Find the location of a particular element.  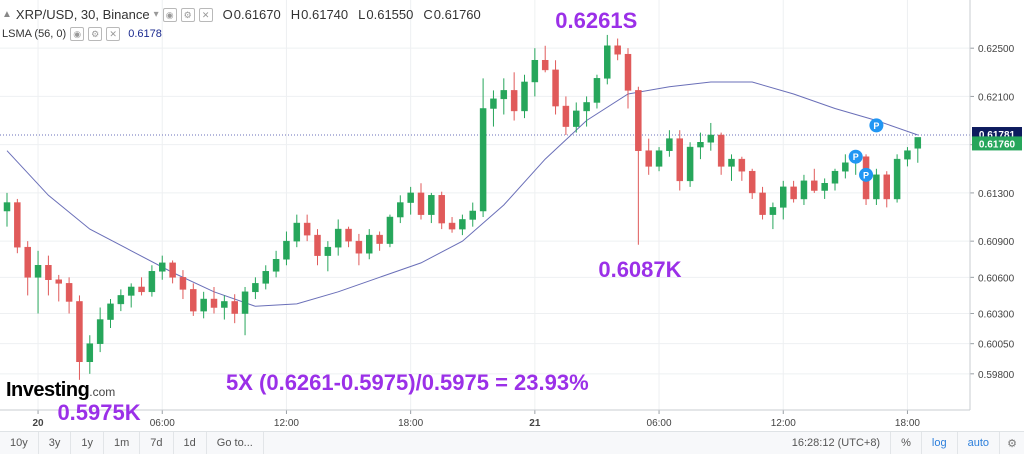

range-1y-button: 1y is located at coordinates (87, 443).